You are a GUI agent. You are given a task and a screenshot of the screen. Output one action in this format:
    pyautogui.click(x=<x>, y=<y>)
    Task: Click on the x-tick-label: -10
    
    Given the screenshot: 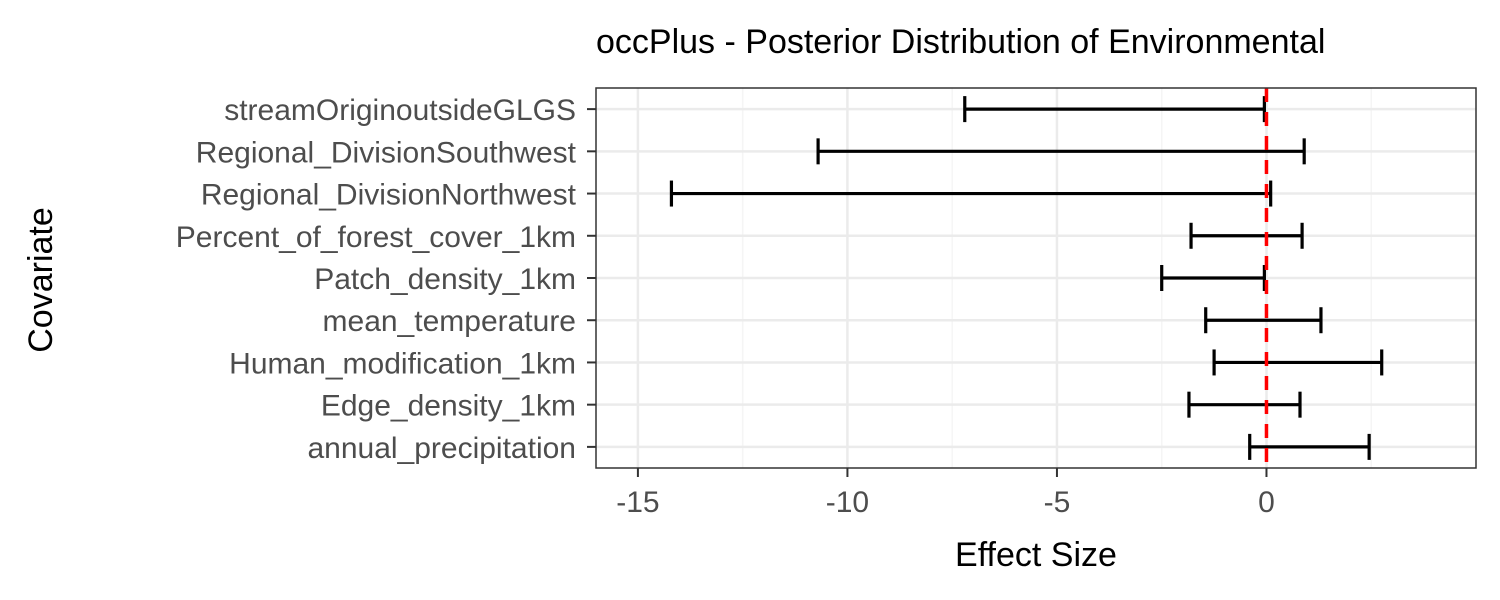 What is the action you would take?
    pyautogui.click(x=847, y=502)
    